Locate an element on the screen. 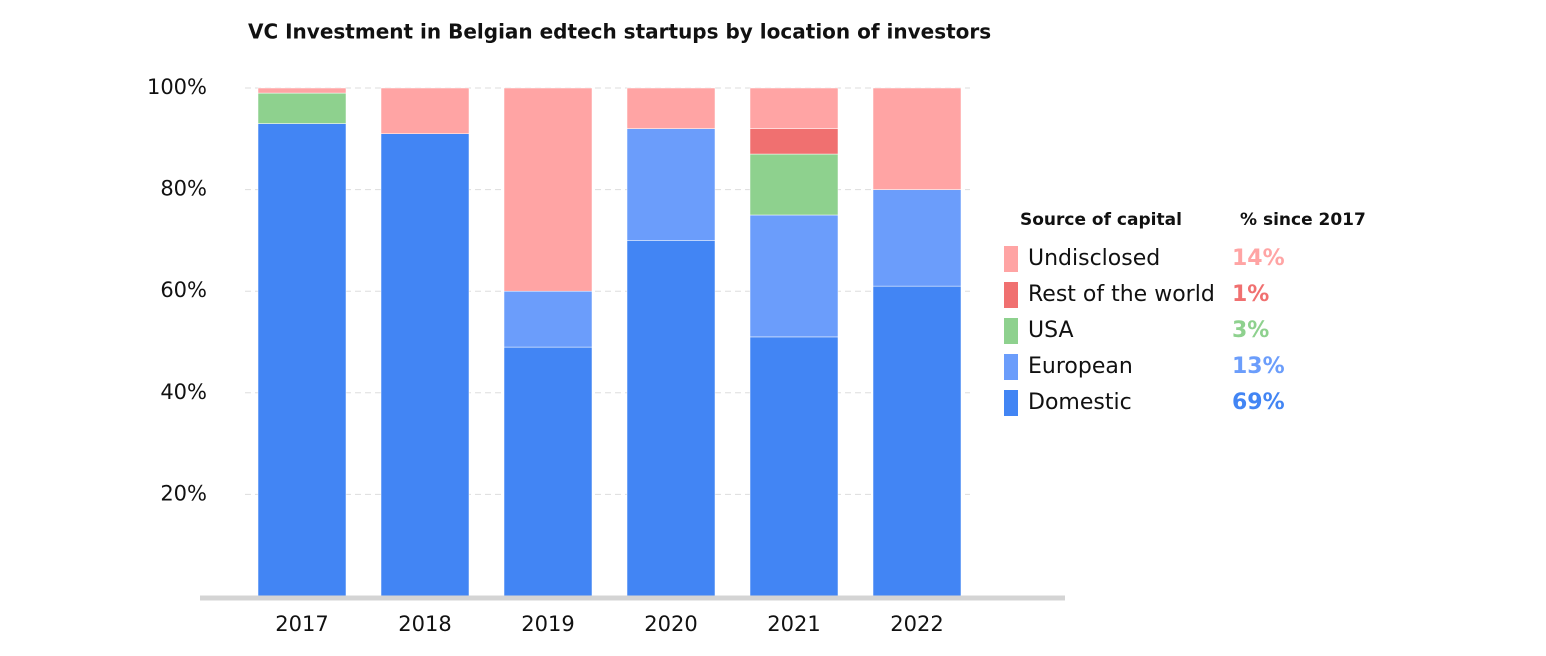 The image size is (1546, 656). y-tick-label: 80% is located at coordinates (183, 189).